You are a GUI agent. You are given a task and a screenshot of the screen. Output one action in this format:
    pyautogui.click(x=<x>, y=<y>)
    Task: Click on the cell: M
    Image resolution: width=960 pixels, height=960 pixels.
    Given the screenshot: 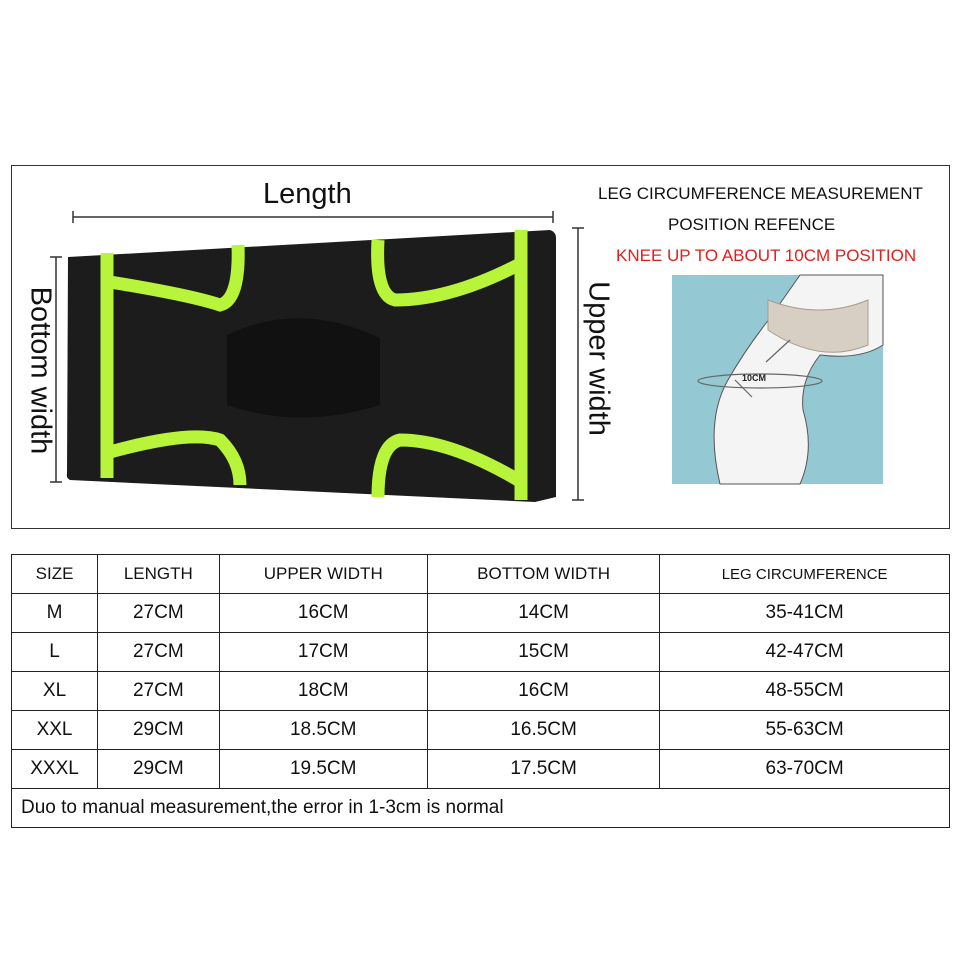 What is the action you would take?
    pyautogui.click(x=54, y=613)
    